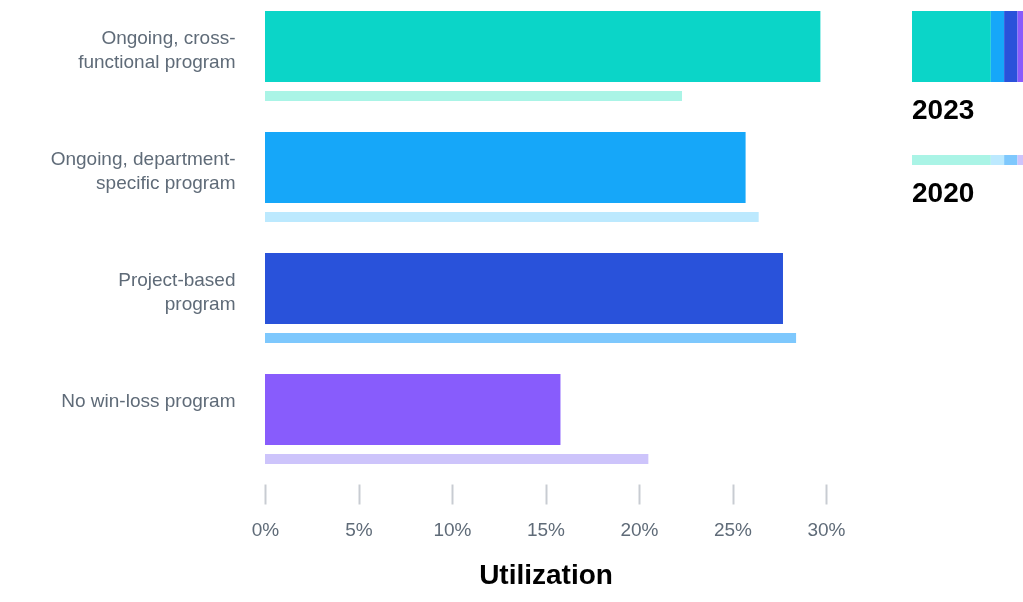 The width and height of the screenshot is (1023, 602). I want to click on x-tick-label: 20%, so click(639, 529).